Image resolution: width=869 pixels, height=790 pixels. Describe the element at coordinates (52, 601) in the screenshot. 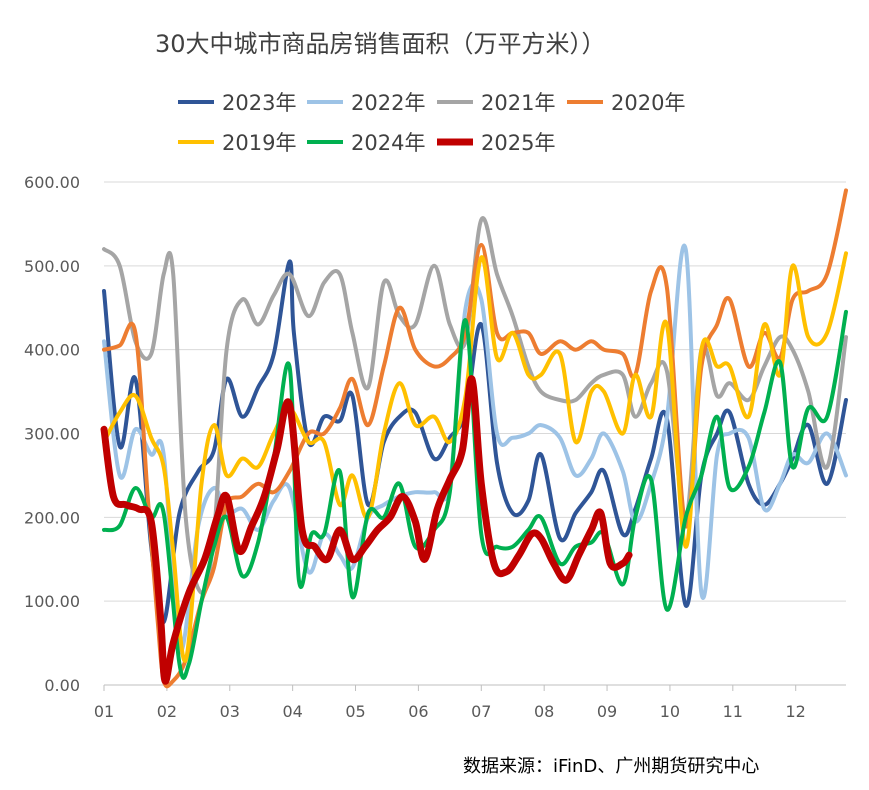

I see `y-tick-label: 100.00` at that location.